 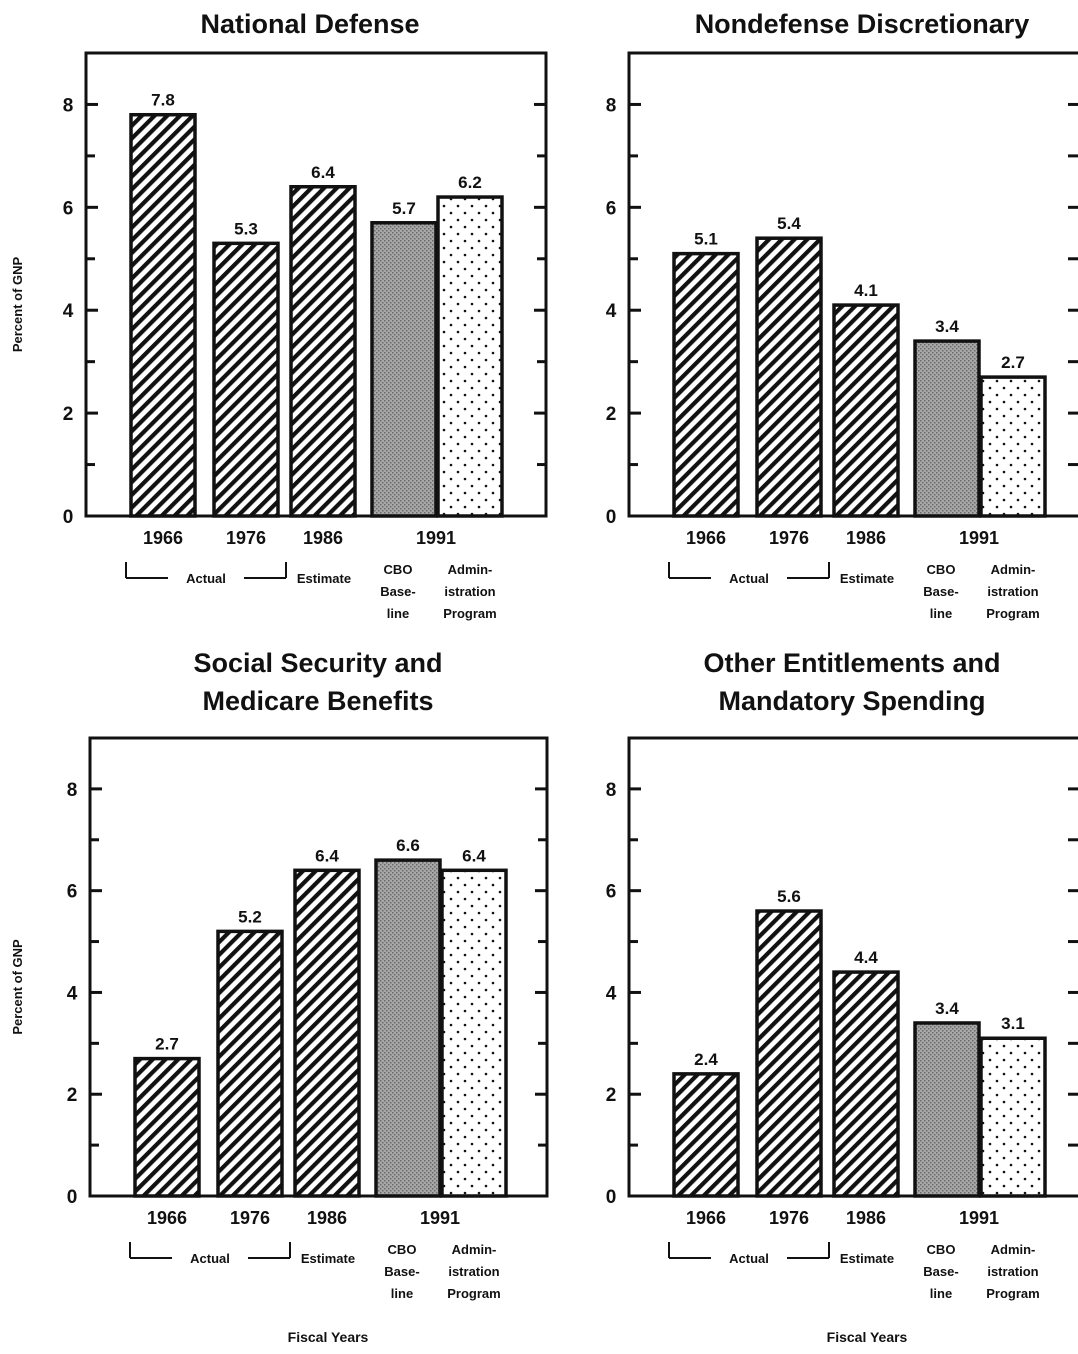 What do you see at coordinates (317, 701) in the screenshot?
I see `chart-title: Medicare Benefits` at bounding box center [317, 701].